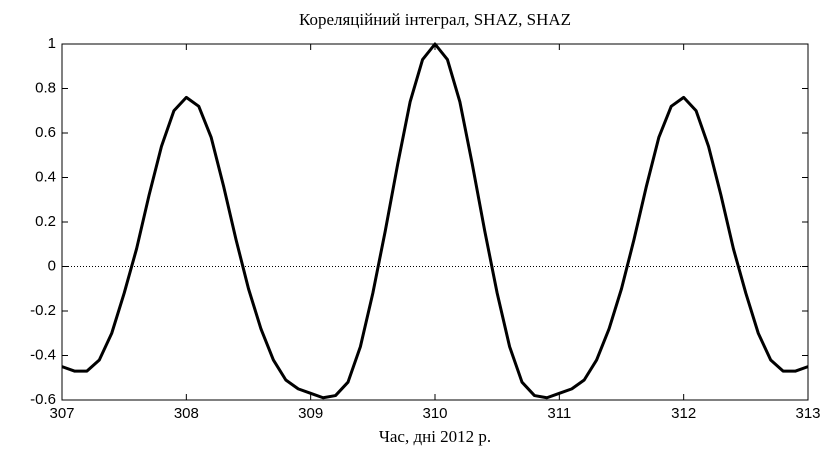 This screenshot has height=451, width=824. What do you see at coordinates (61, 413) in the screenshot?
I see `x-tick-label: 307` at bounding box center [61, 413].